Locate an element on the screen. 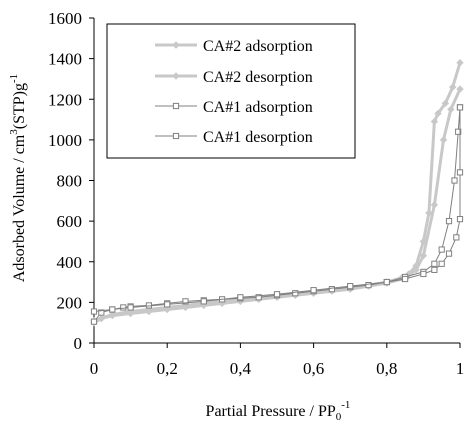 The image size is (474, 436). x-ticks: 0 0,2 0,4 0,6 0,8 1 is located at coordinates (277, 360).